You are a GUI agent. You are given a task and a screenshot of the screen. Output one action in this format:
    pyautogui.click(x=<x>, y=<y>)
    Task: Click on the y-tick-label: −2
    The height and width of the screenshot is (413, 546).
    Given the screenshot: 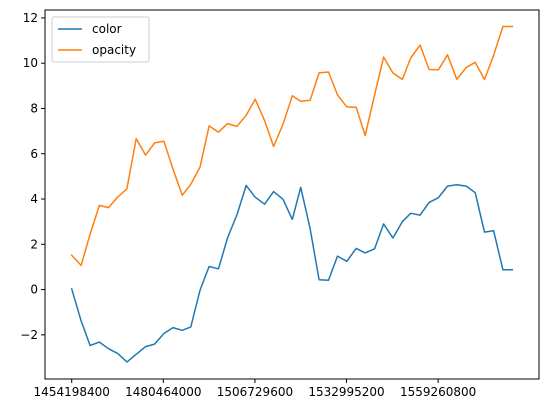 What is the action you would take?
    pyautogui.click(x=29, y=335)
    